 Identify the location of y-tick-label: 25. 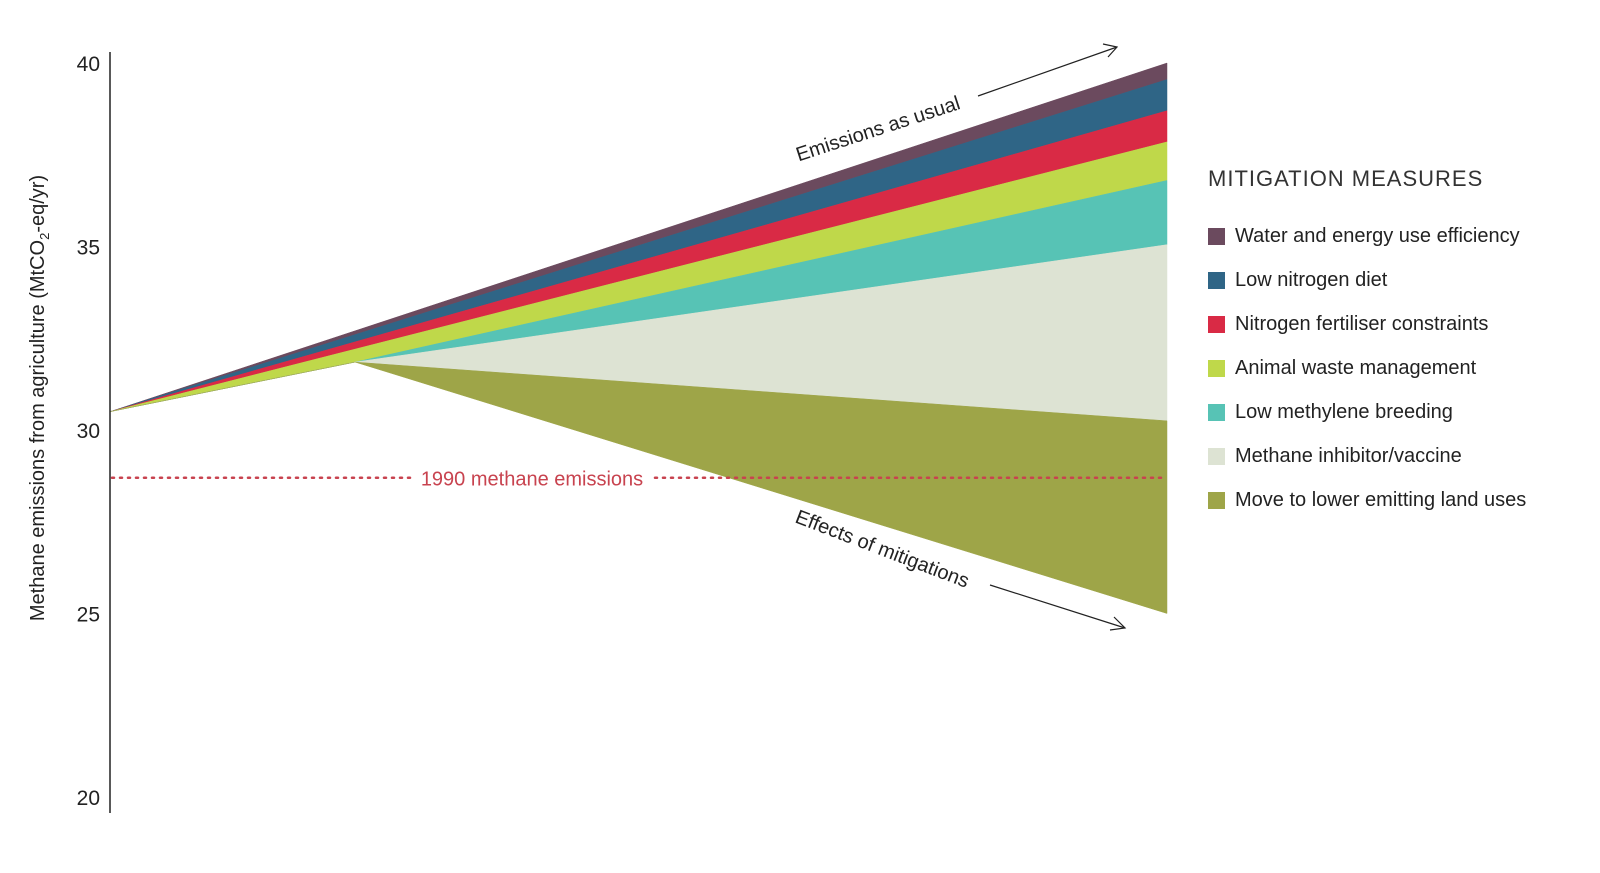
(88, 615).